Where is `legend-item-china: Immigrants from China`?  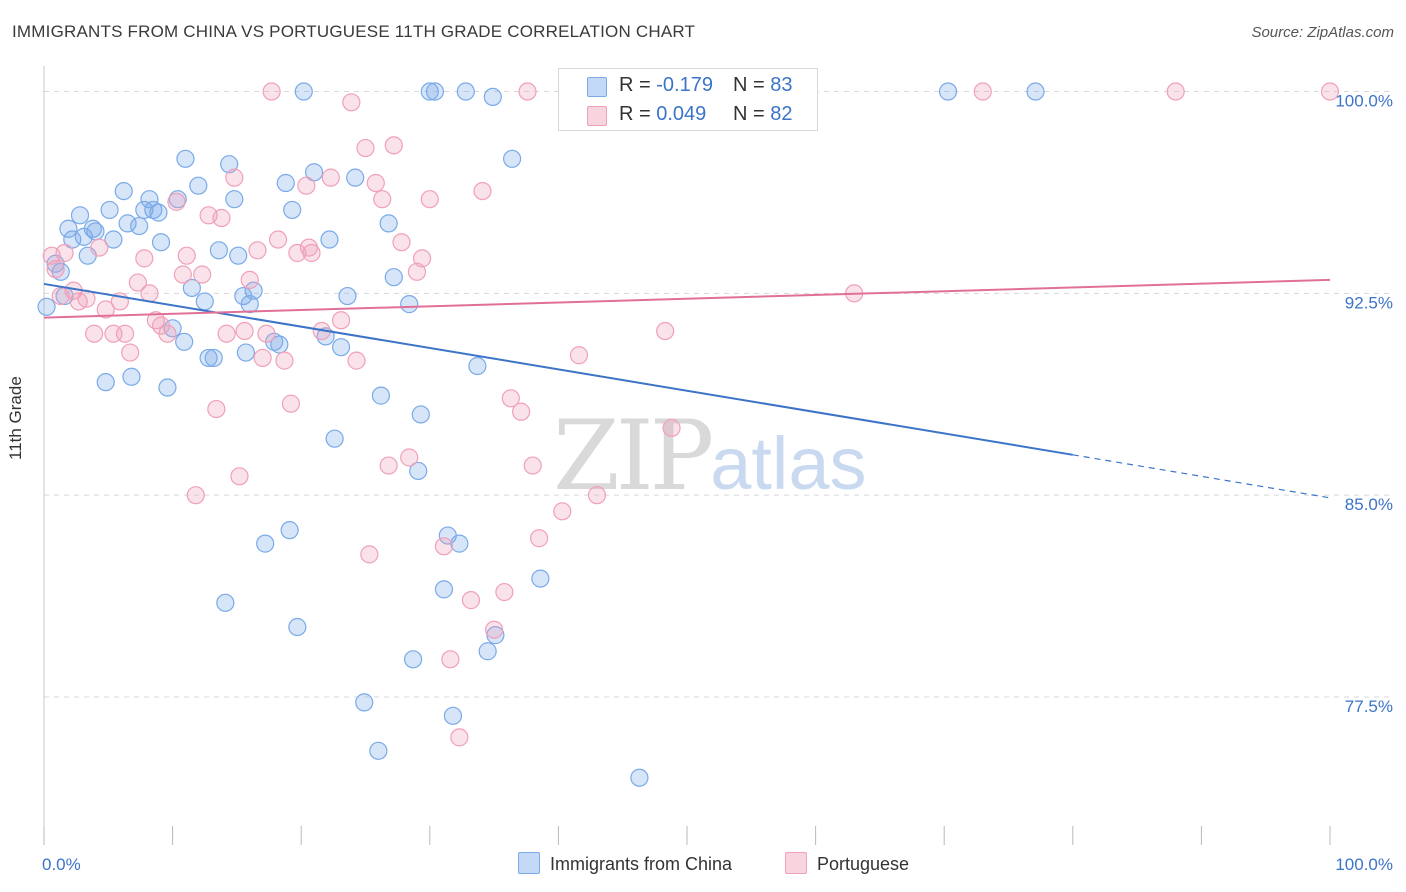
legend-item-china: Immigrants from China is located at coordinates (625, 864).